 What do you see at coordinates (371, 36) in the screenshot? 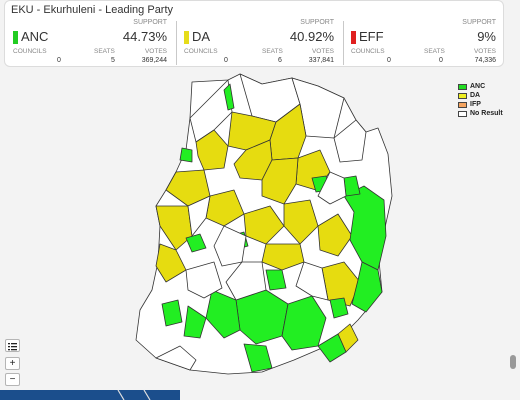
I see `party-name: EFF` at bounding box center [371, 36].